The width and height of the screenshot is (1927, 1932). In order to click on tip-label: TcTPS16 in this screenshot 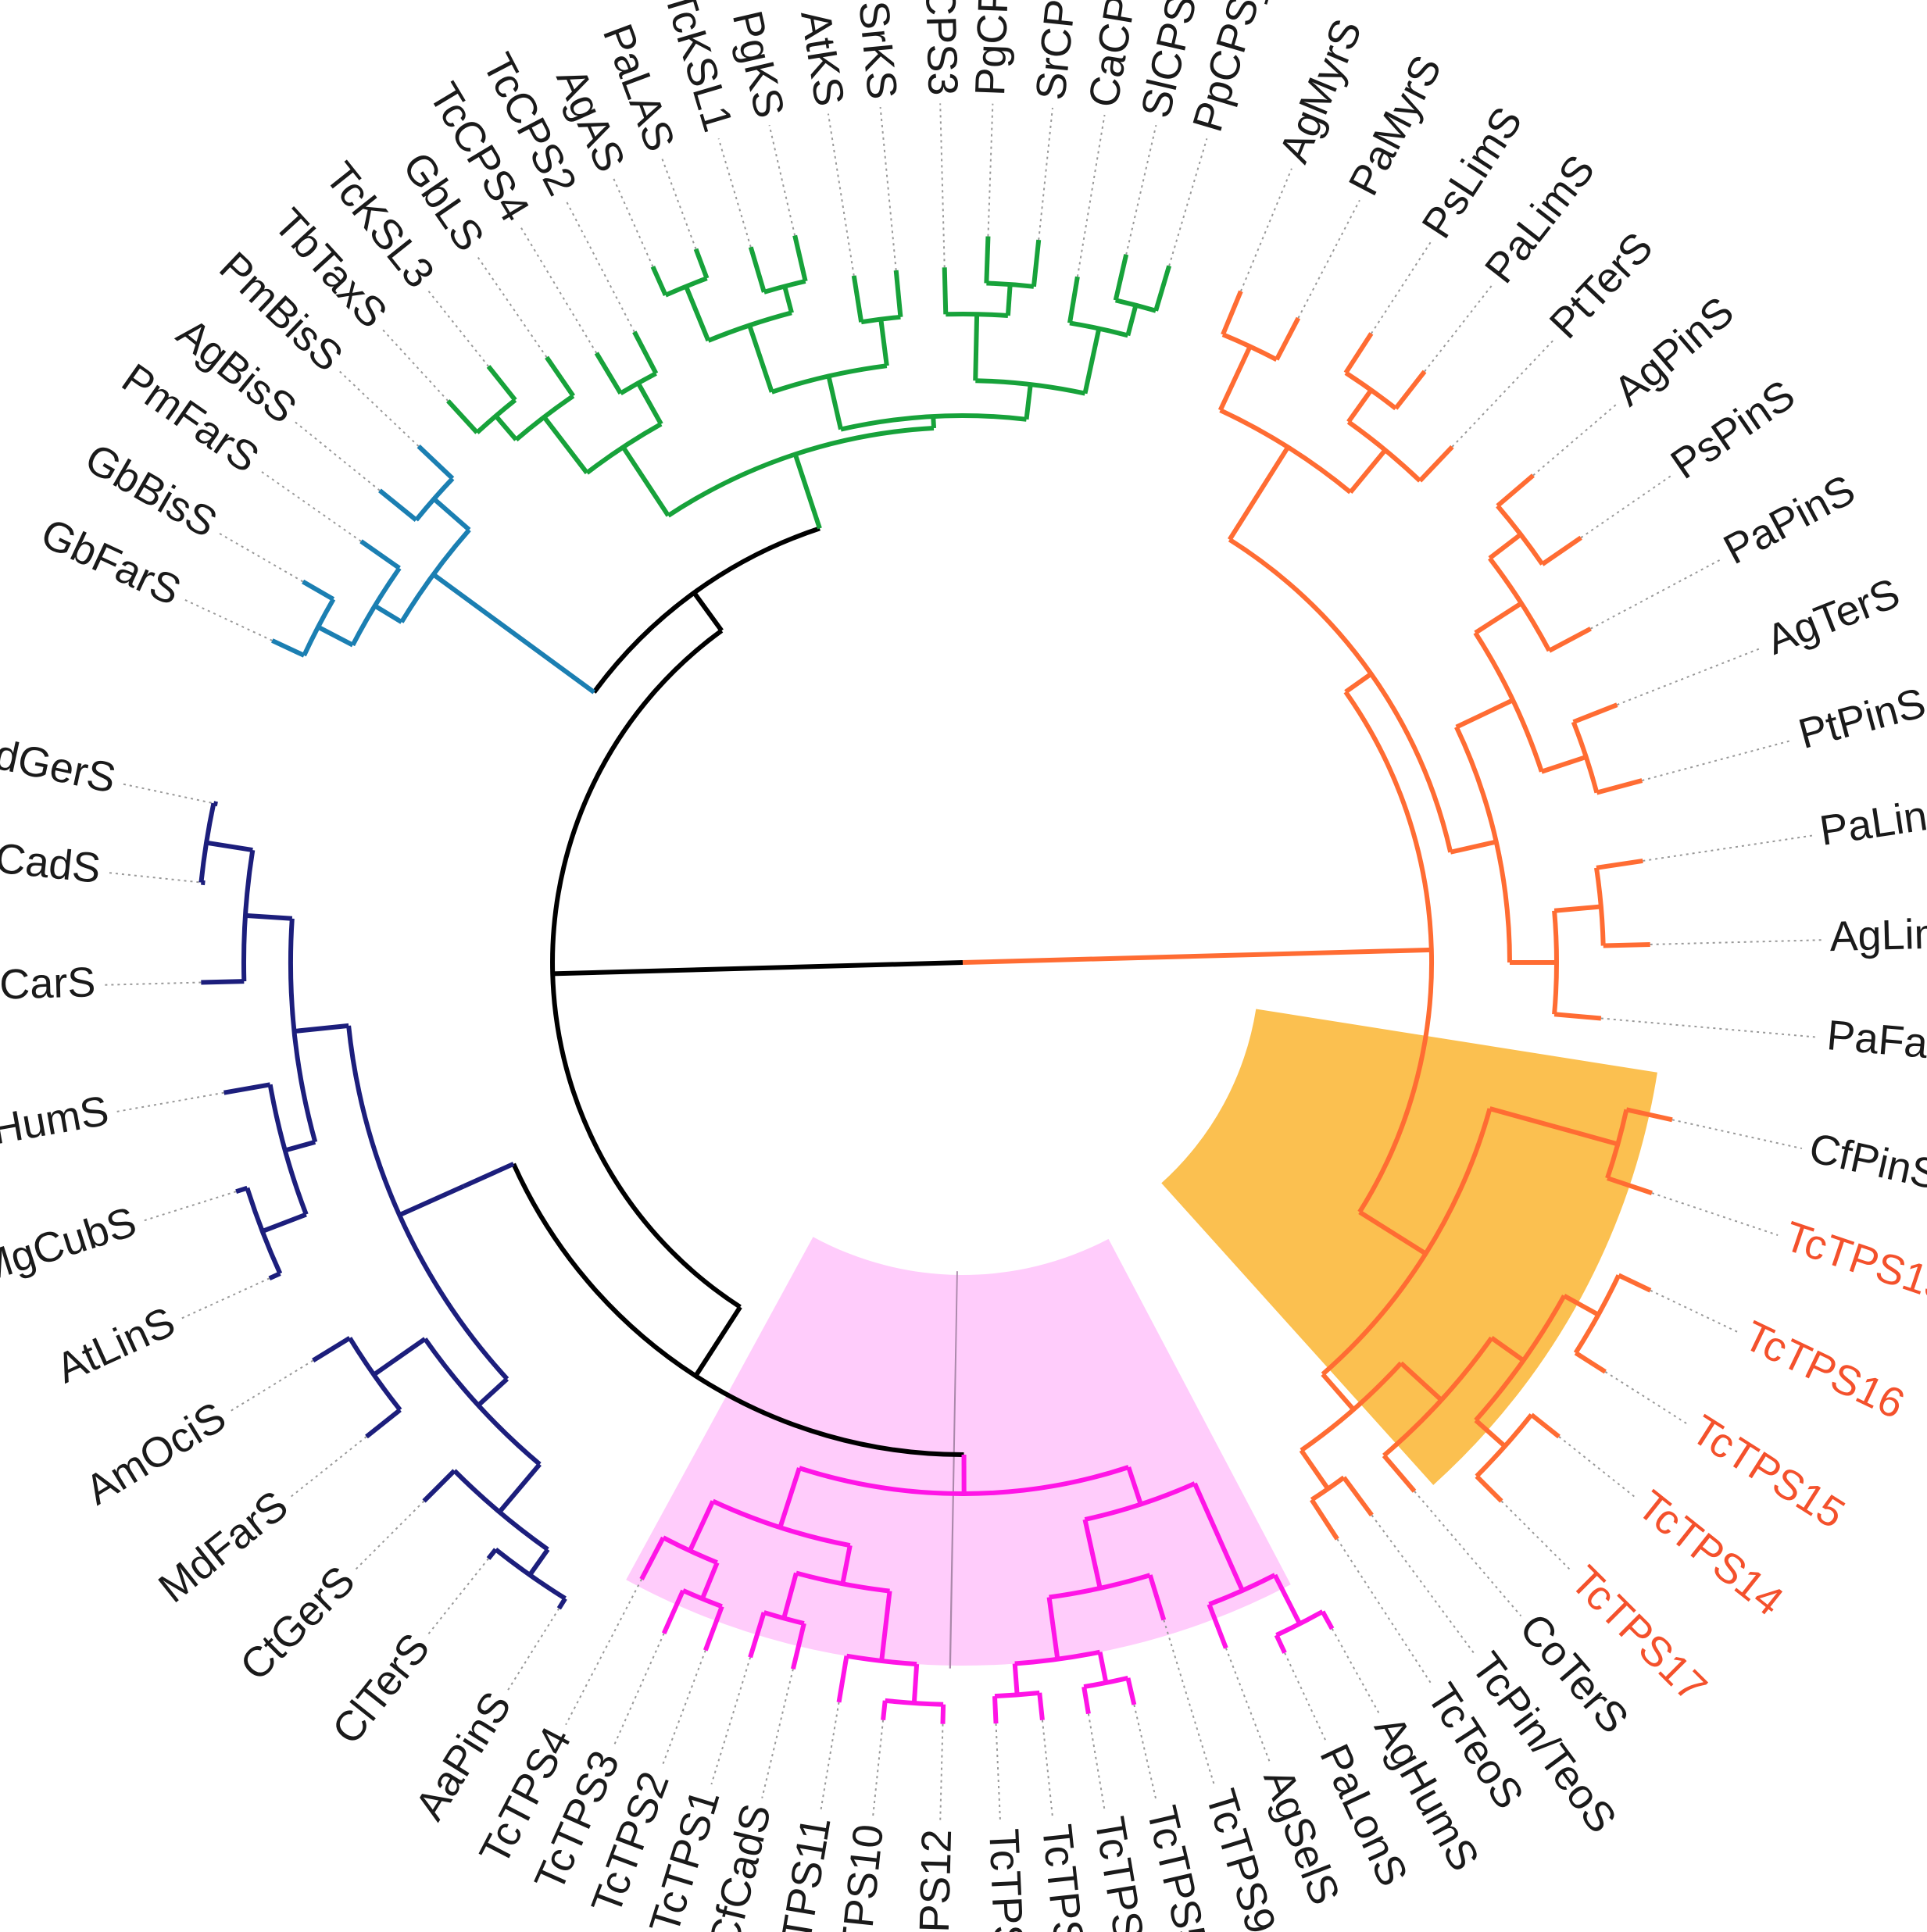, I will do `click(1824, 1369)`.